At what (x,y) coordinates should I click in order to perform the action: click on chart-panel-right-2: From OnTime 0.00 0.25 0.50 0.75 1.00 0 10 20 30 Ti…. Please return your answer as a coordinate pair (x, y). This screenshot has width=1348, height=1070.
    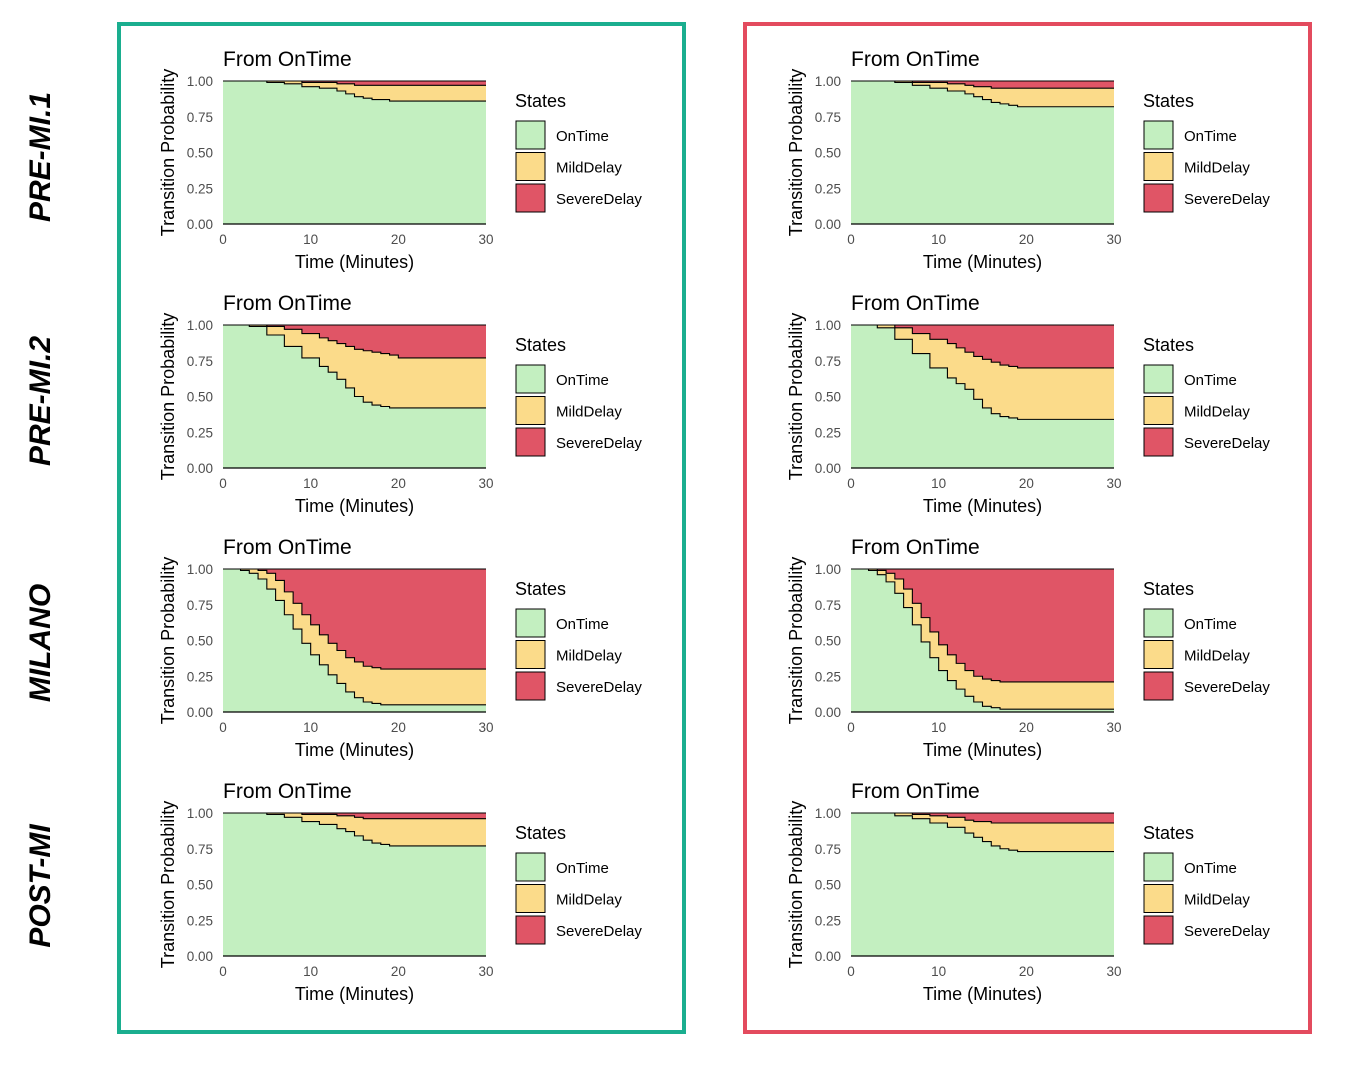
    Looking at the image, I should click on (1028, 404).